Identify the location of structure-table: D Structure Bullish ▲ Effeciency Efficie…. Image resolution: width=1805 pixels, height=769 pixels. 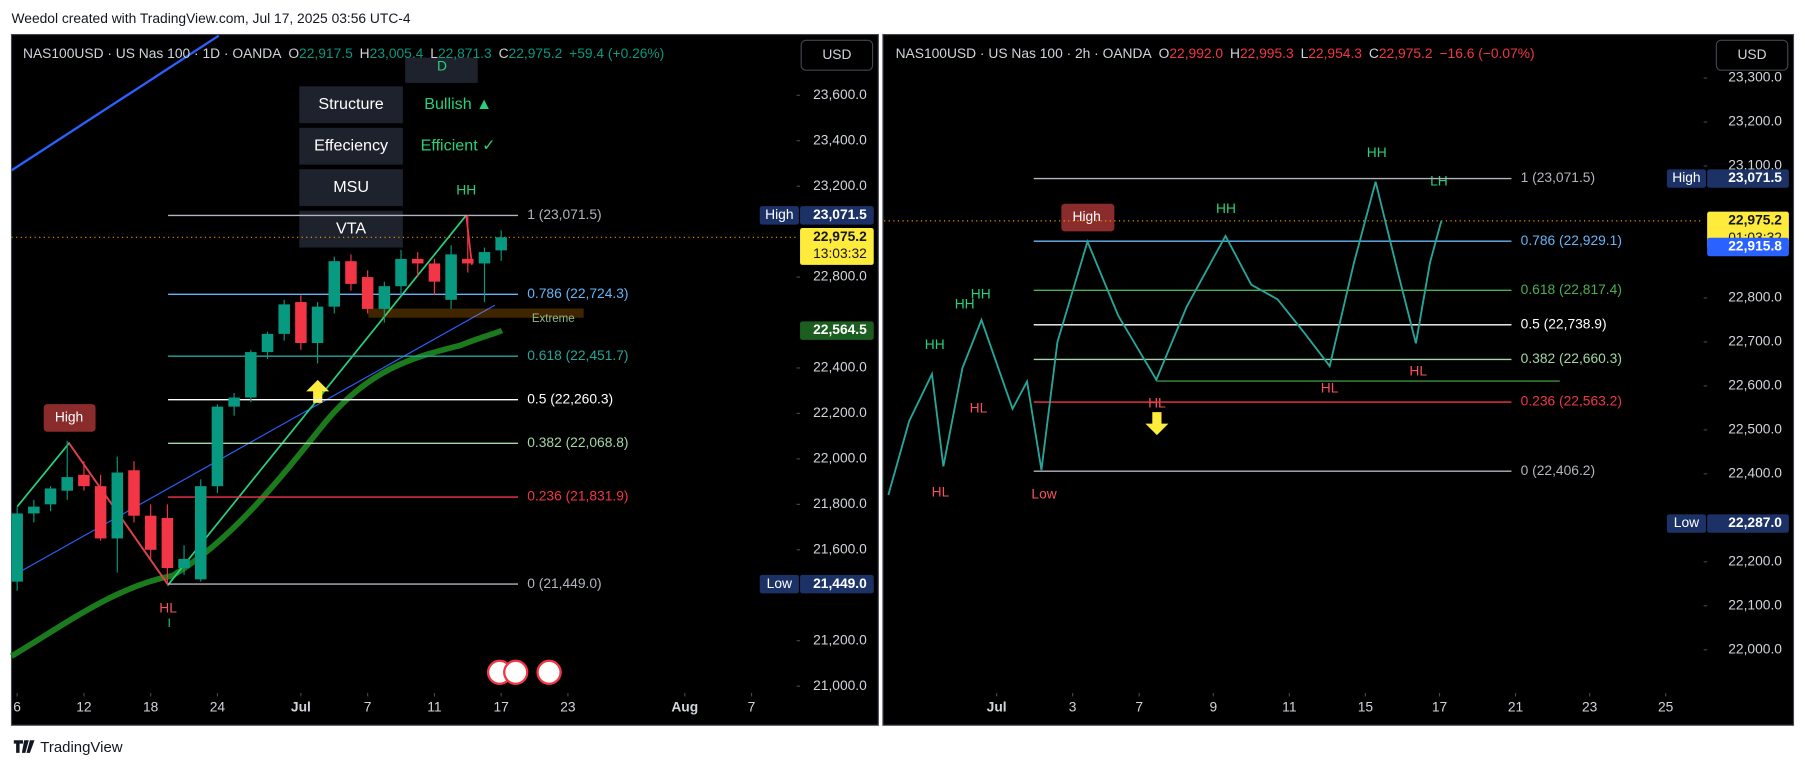
(397, 152).